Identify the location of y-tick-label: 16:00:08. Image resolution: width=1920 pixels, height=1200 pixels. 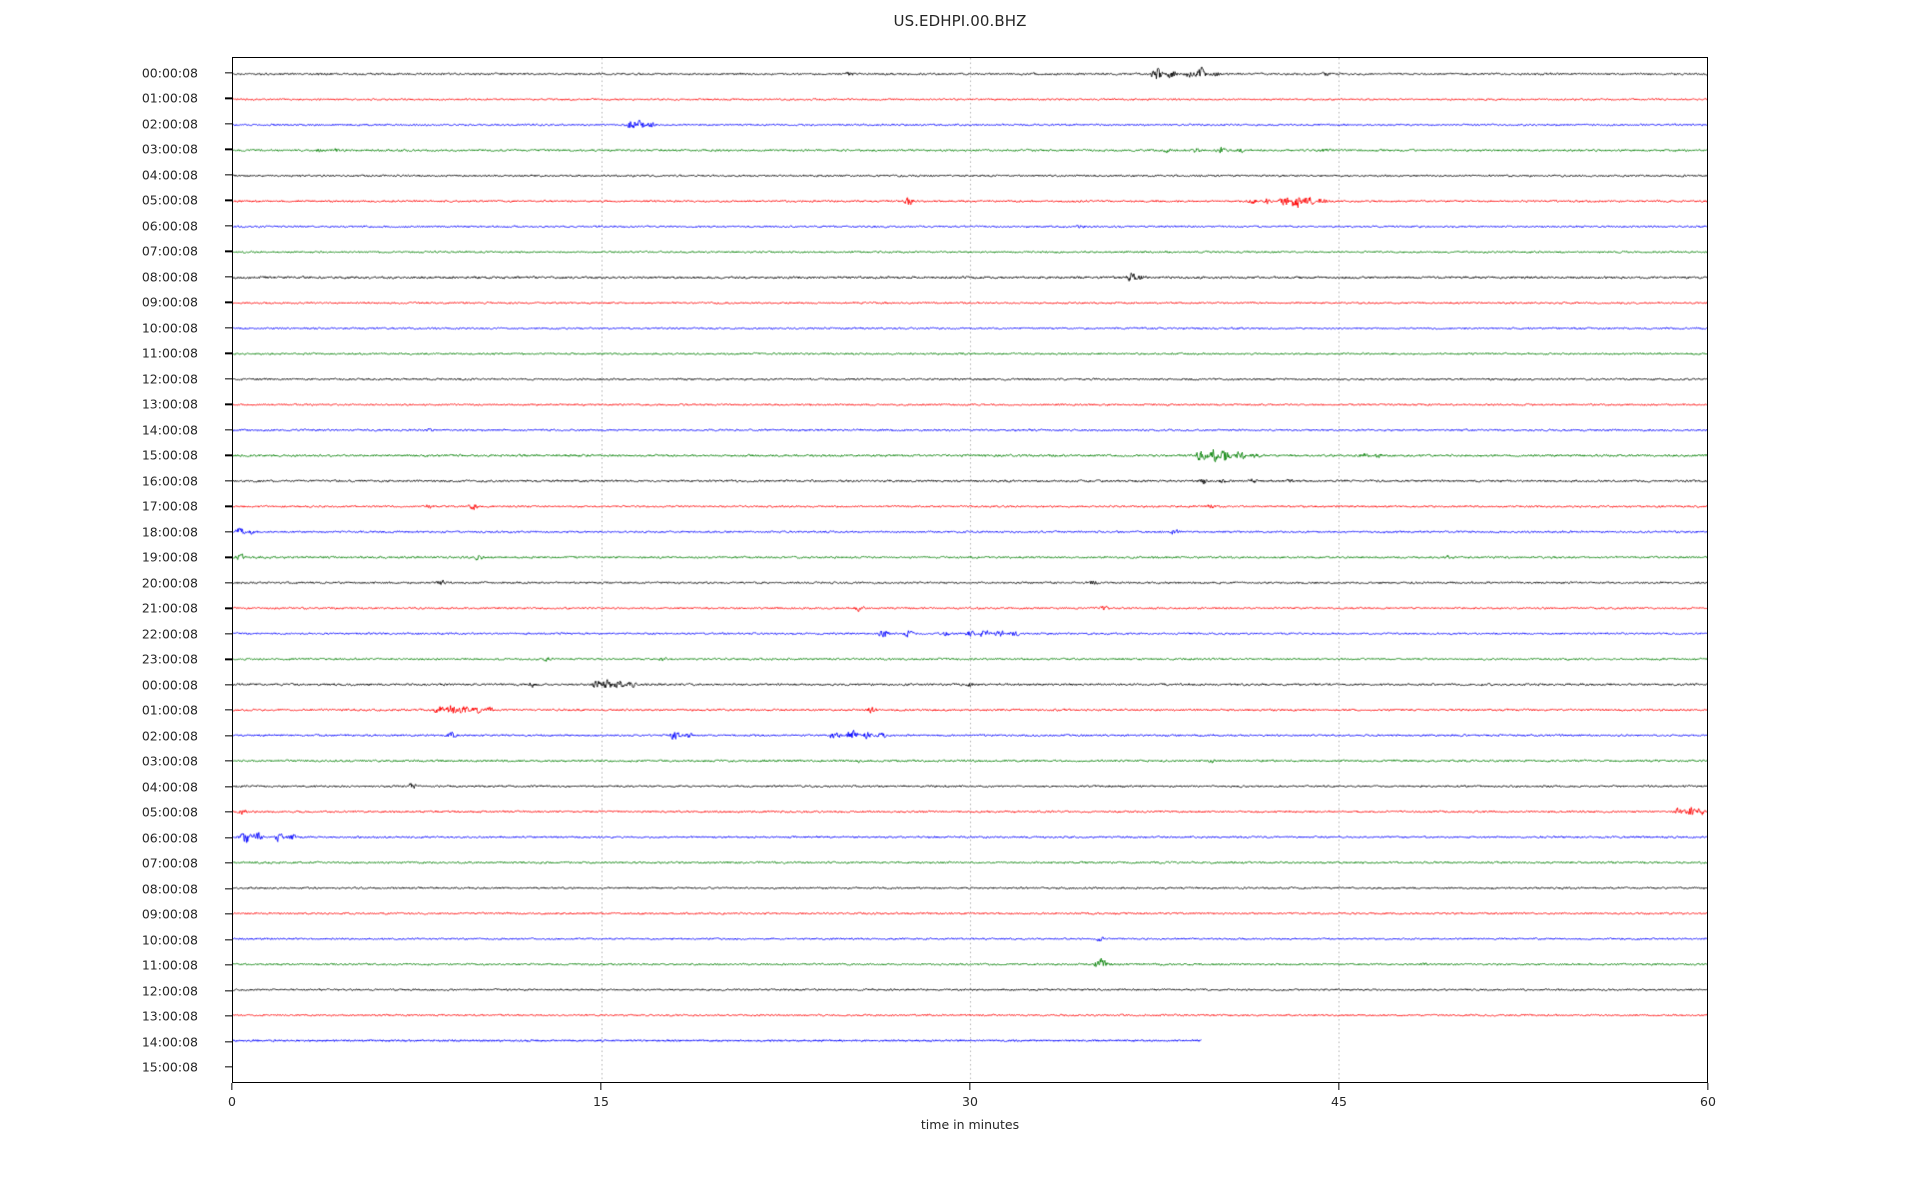
(169, 481).